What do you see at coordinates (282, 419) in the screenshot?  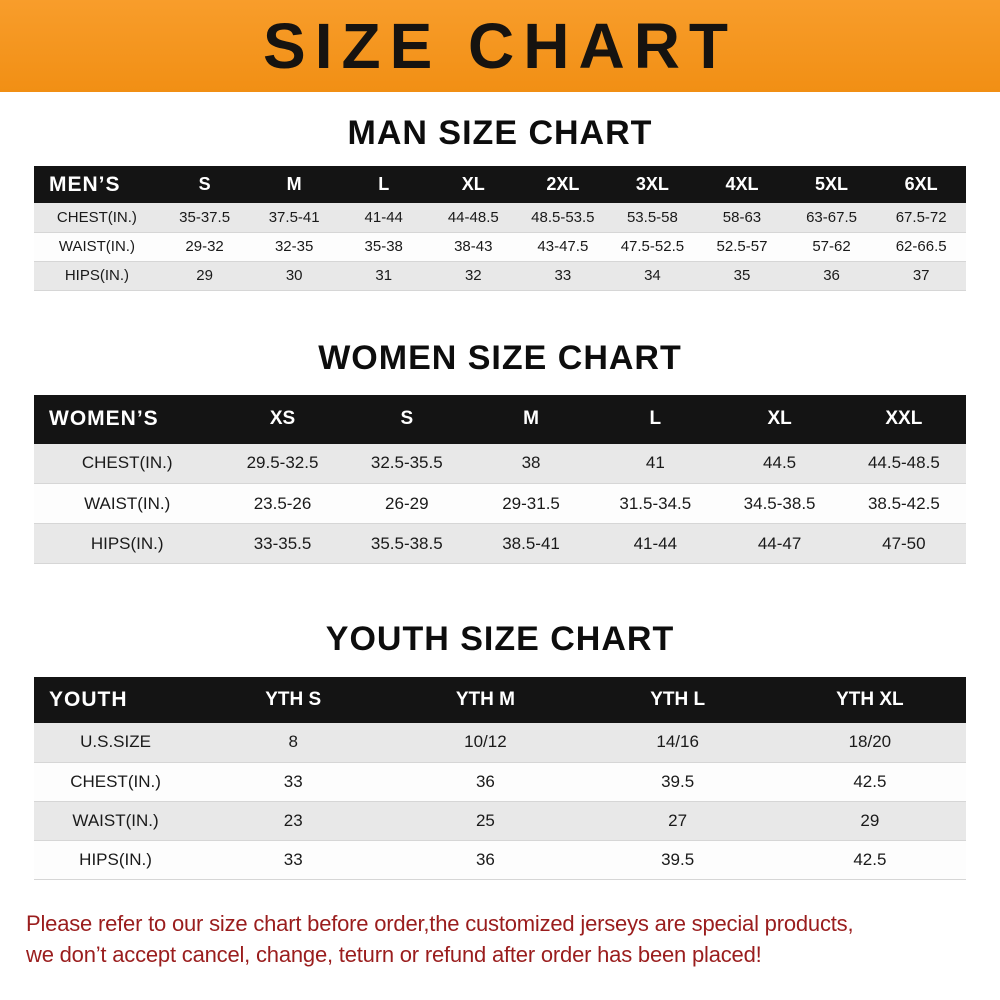 I see `size-column-header: XS` at bounding box center [282, 419].